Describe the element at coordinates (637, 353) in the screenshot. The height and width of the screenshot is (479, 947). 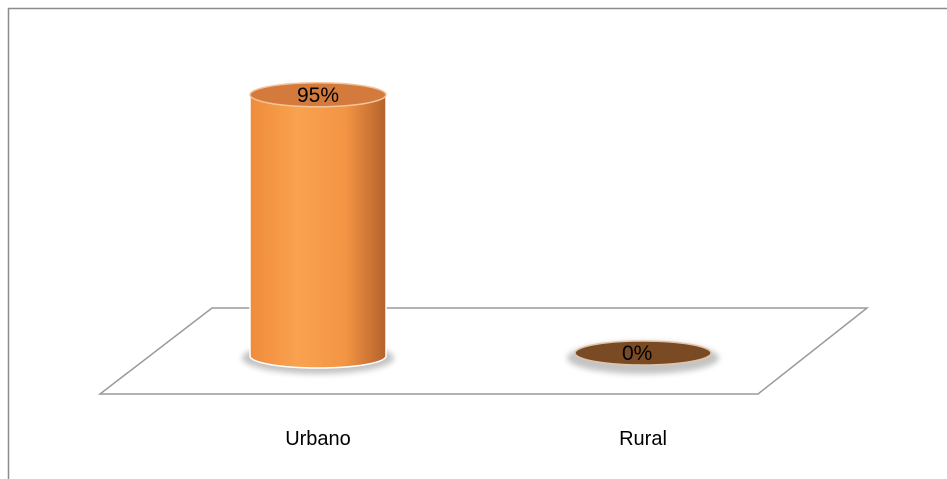
I see `data-label-rural: 0%` at that location.